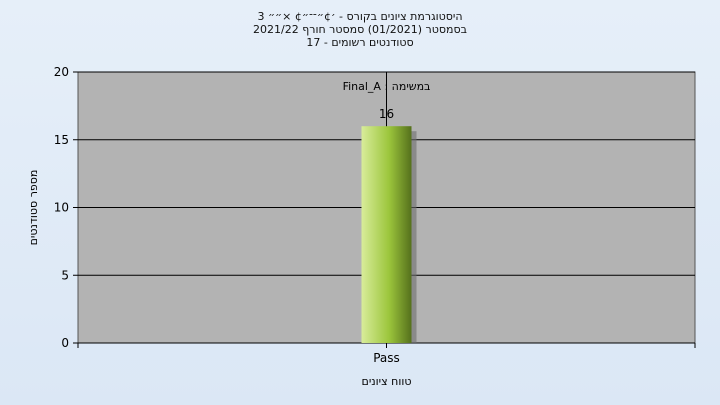 The width and height of the screenshot is (720, 405). Describe the element at coordinates (387, 234) in the screenshot. I see `bar` at that location.